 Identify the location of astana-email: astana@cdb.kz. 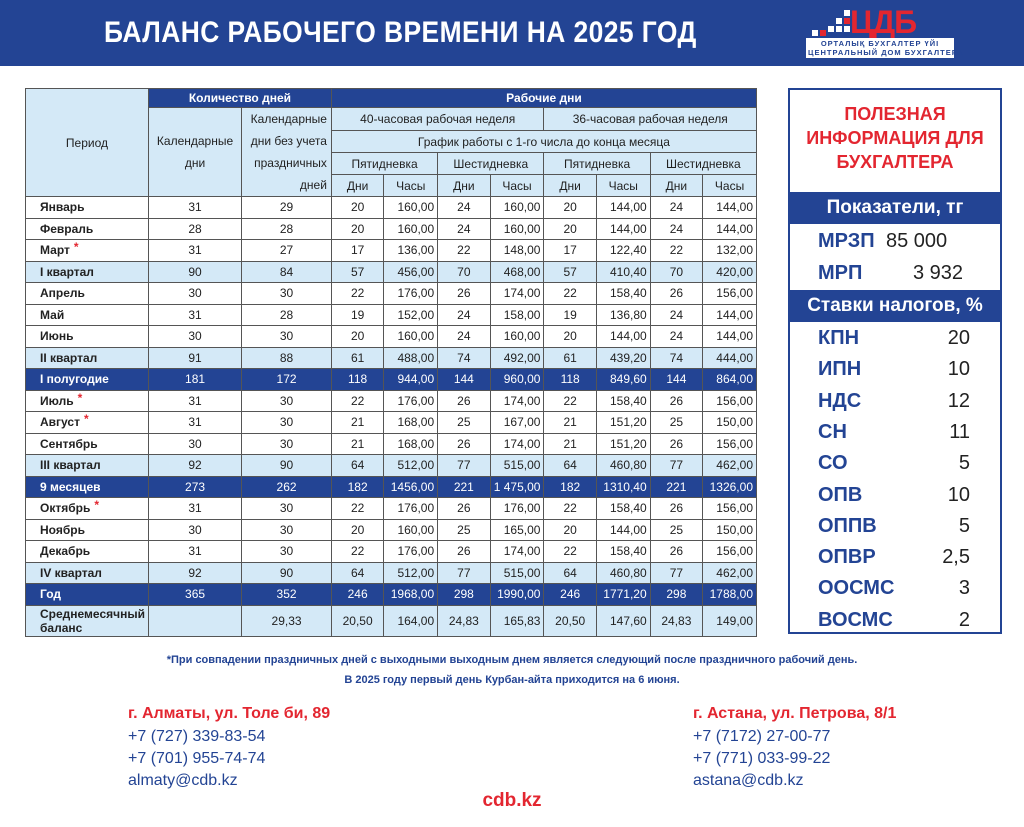
(748, 780).